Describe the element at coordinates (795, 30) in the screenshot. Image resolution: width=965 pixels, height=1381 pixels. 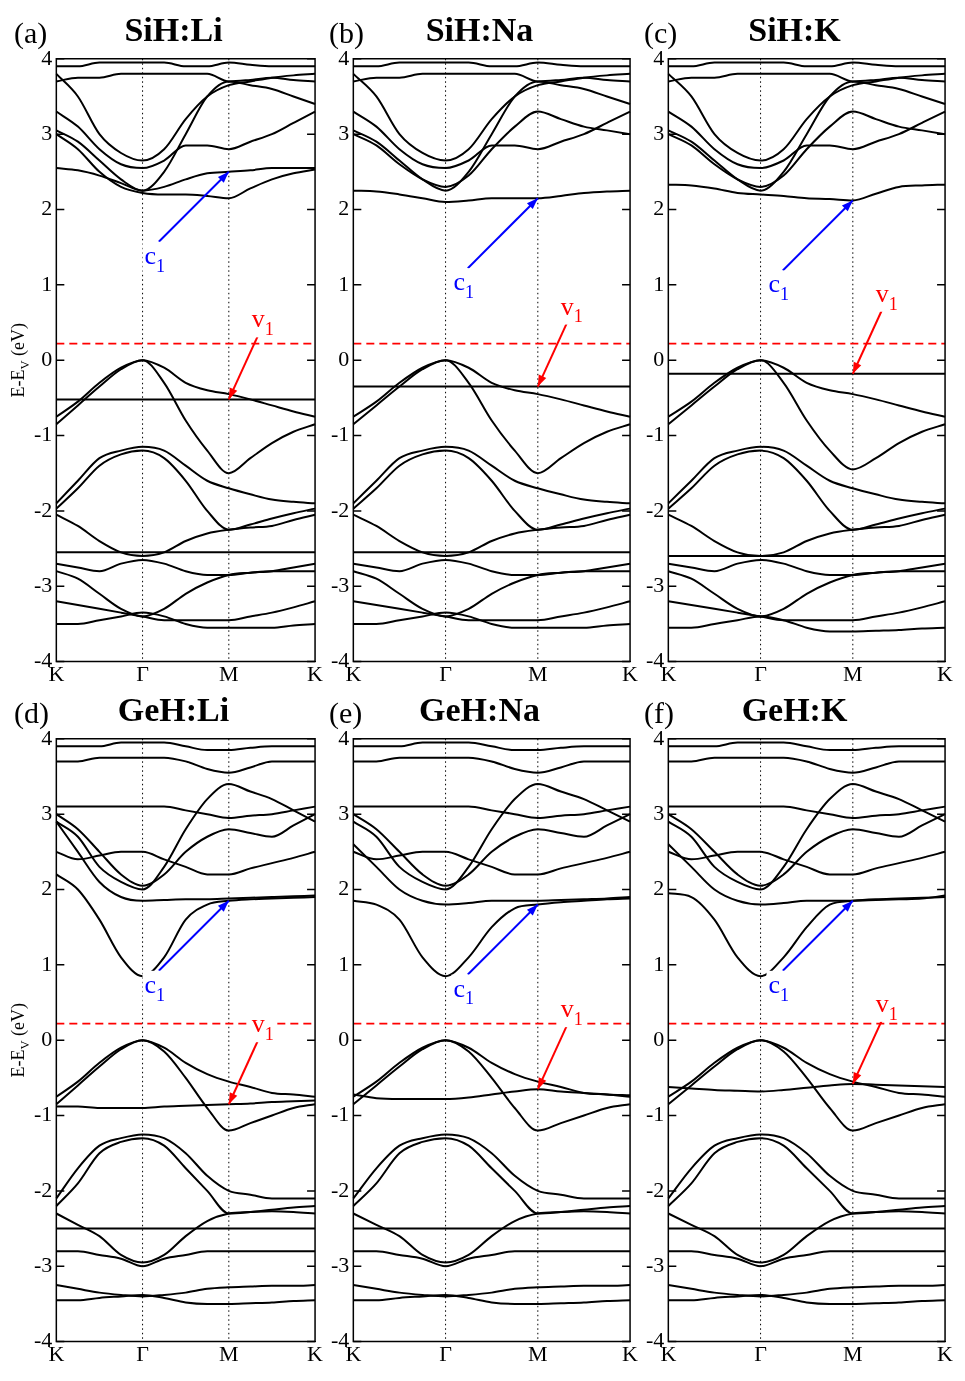
I see `chart-title: SiH:K` at that location.